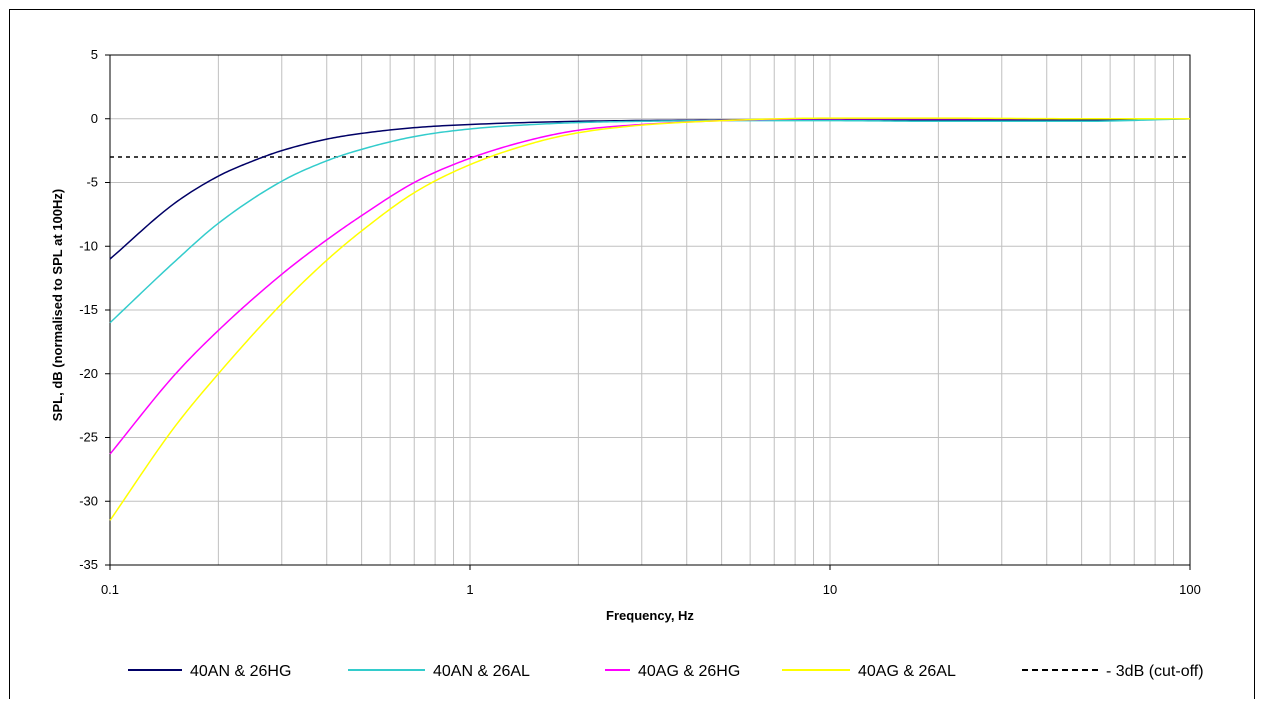 This screenshot has height=701, width=1261. I want to click on y-axis-title: SPL, dB (normalised to SPL at 100Hz), so click(57, 305).